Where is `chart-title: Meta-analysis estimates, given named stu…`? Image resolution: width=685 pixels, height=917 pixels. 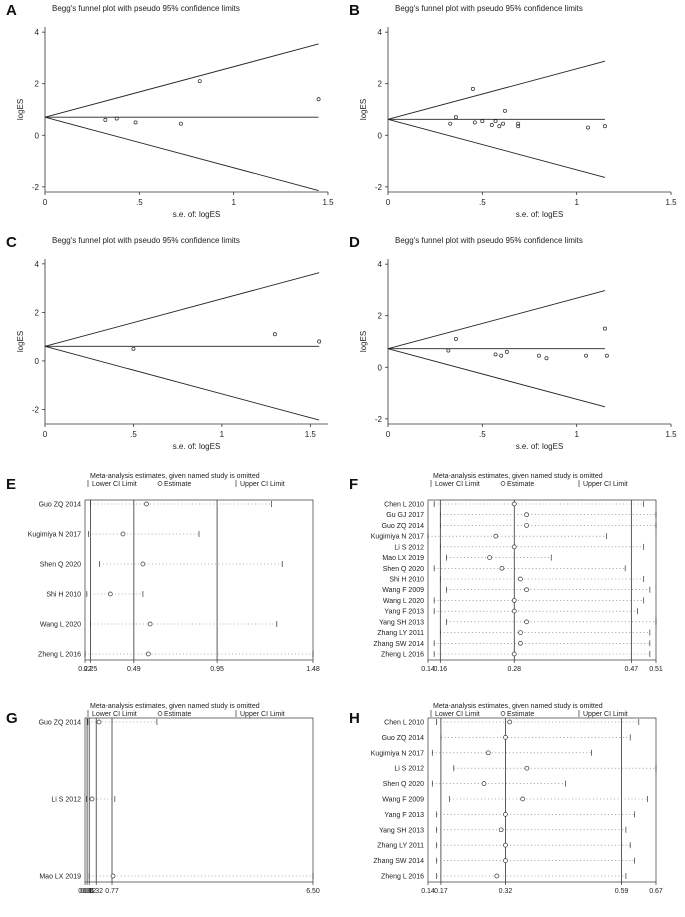
chart-title: Meta-analysis estimates, given named stu… is located at coordinates (175, 706).